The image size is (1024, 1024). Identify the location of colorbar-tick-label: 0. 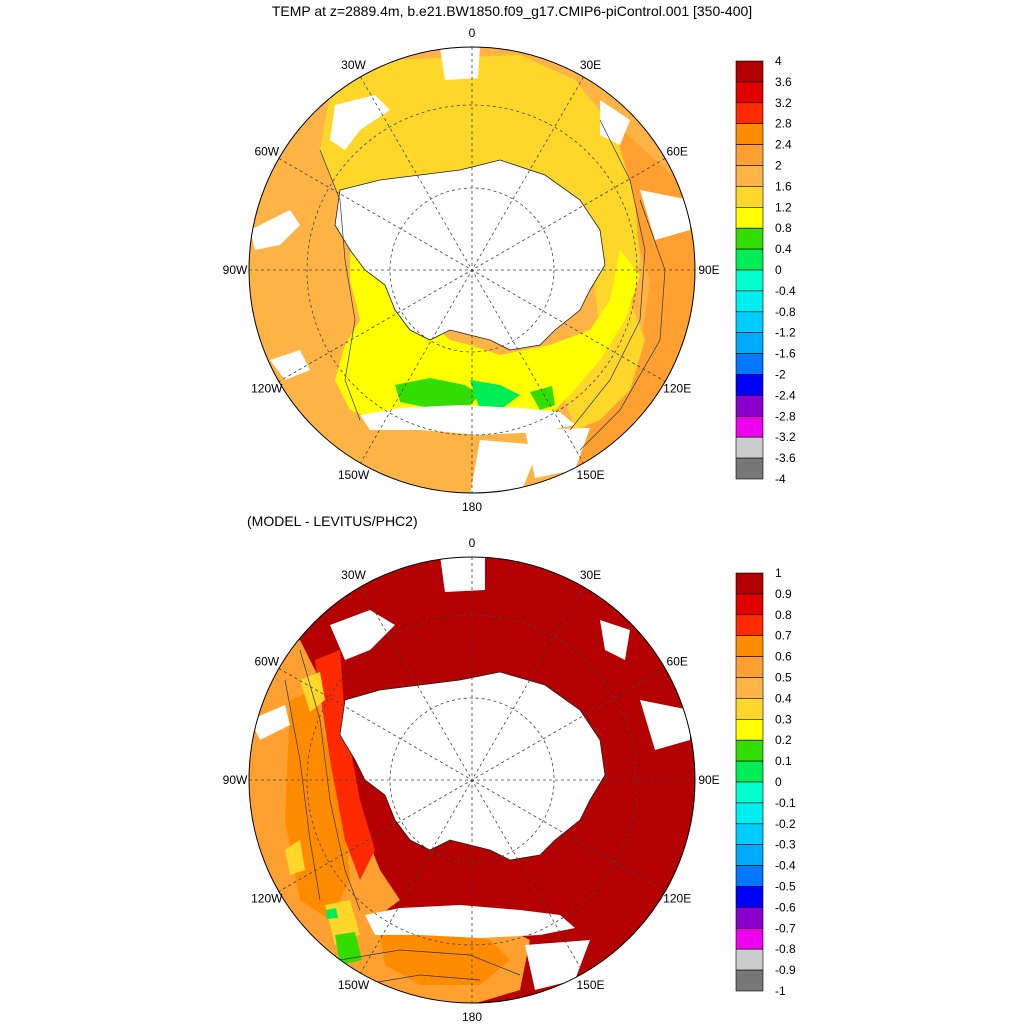
(778, 782).